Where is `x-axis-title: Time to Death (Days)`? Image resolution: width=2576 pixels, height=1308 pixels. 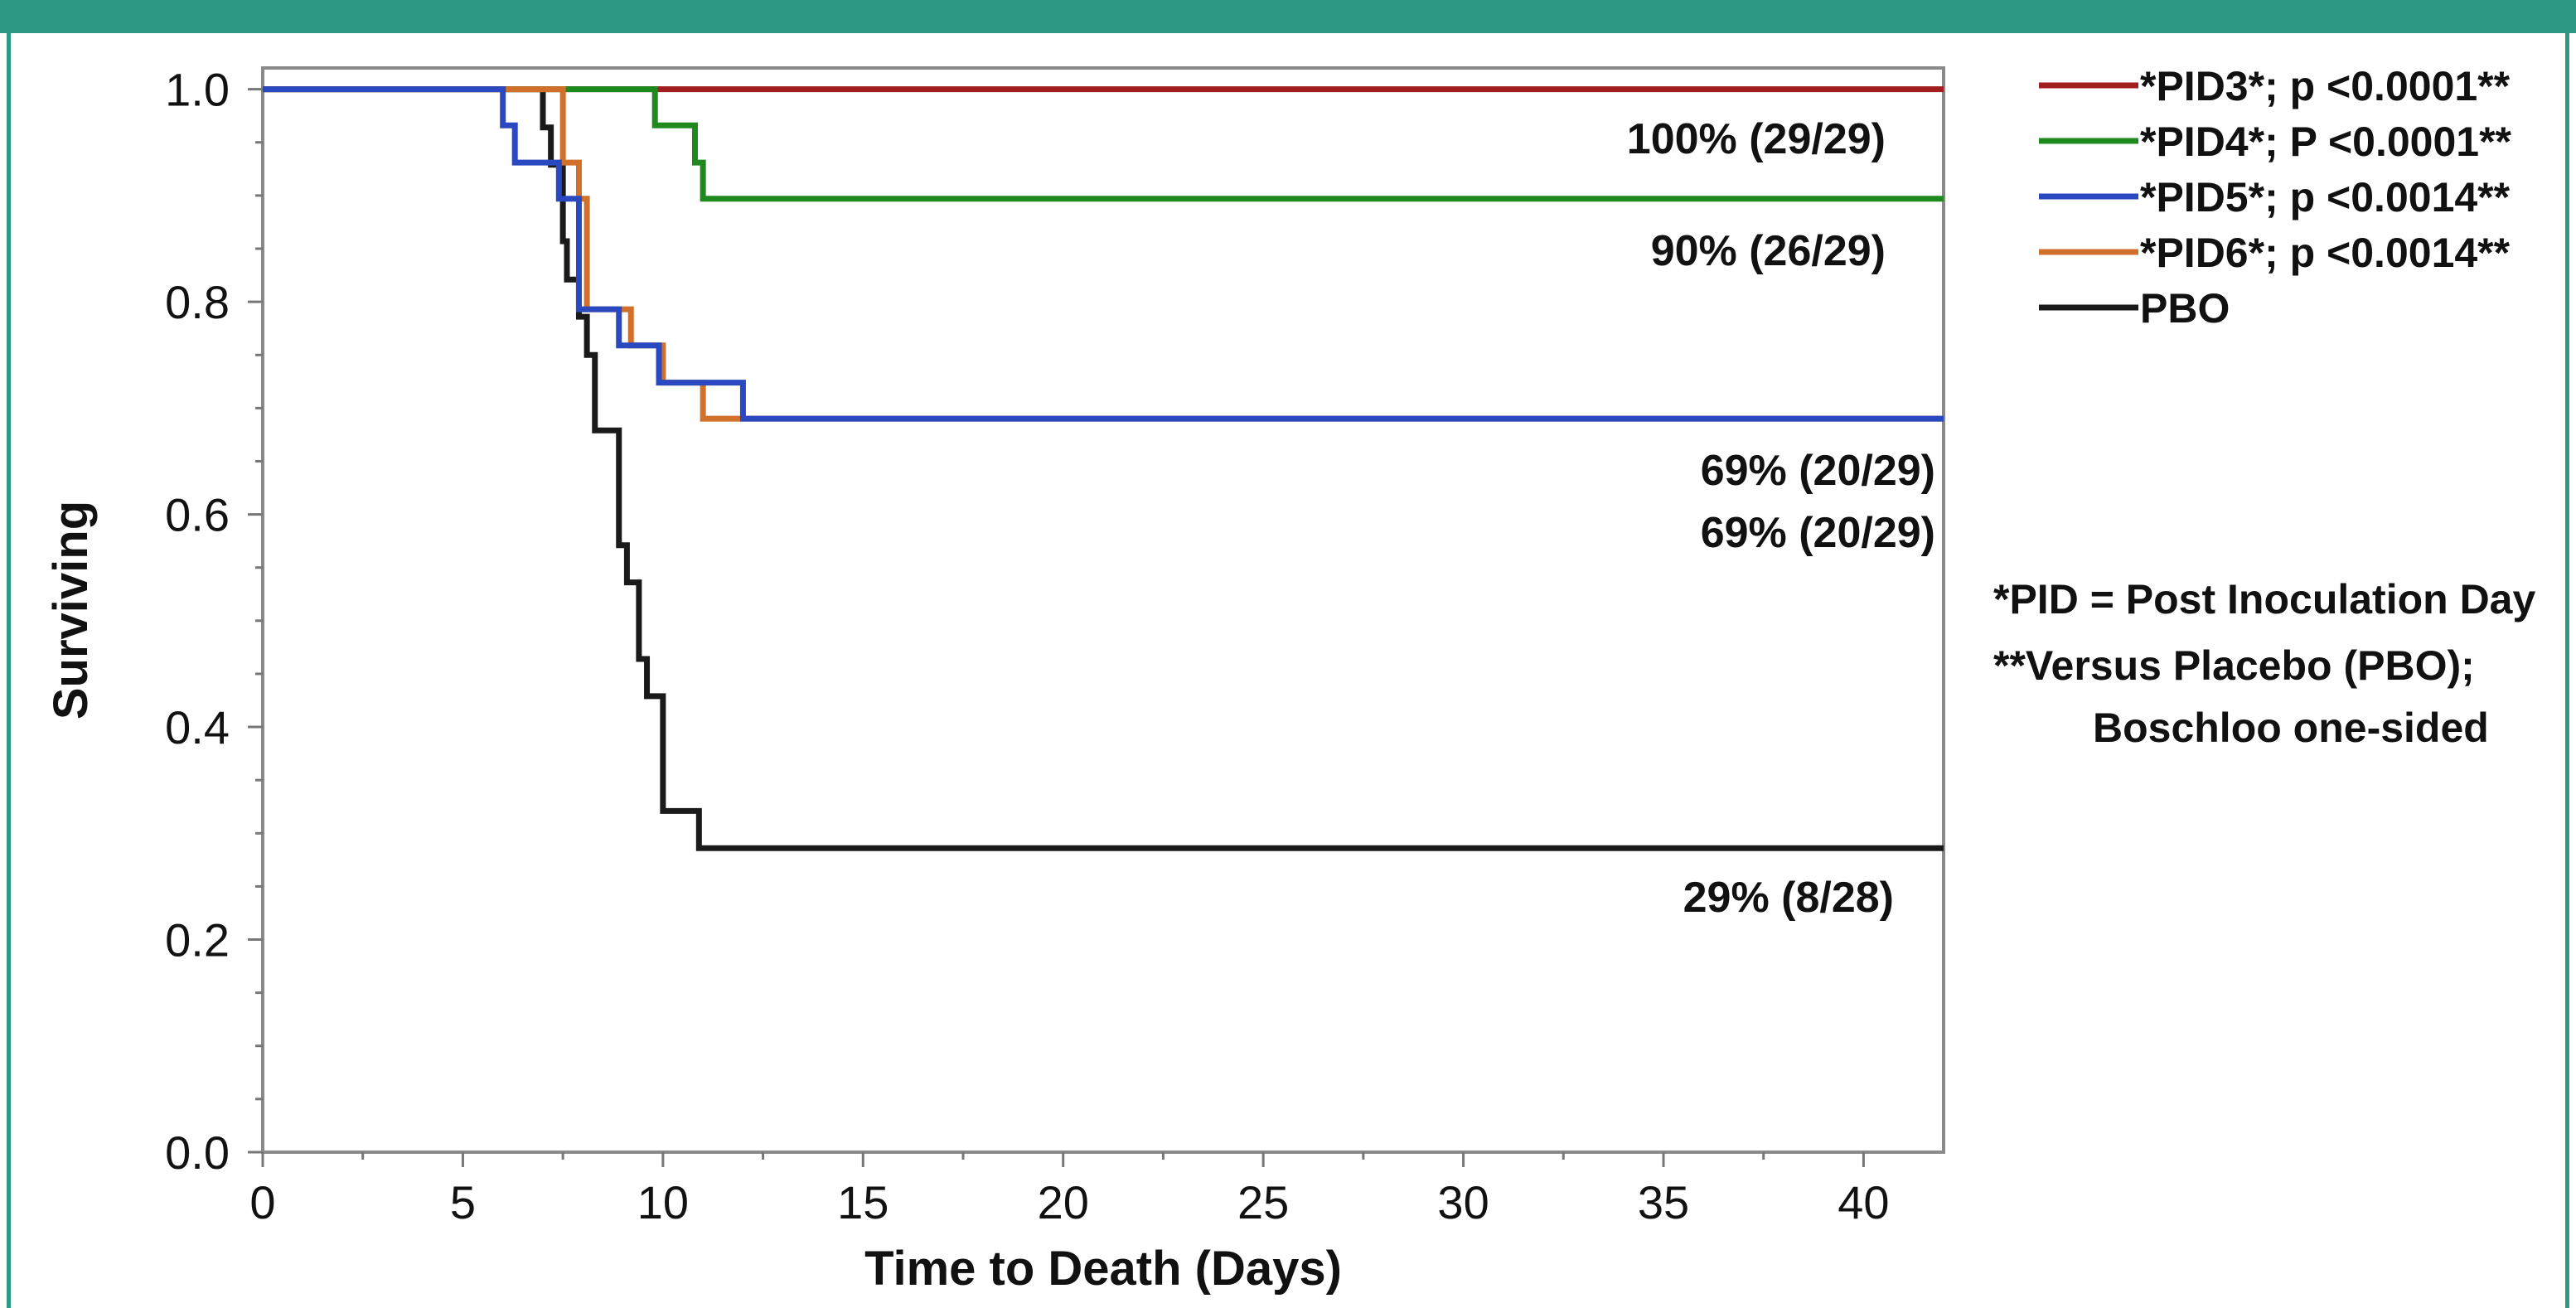 x-axis-title: Time to Death (Days) is located at coordinates (1103, 1269).